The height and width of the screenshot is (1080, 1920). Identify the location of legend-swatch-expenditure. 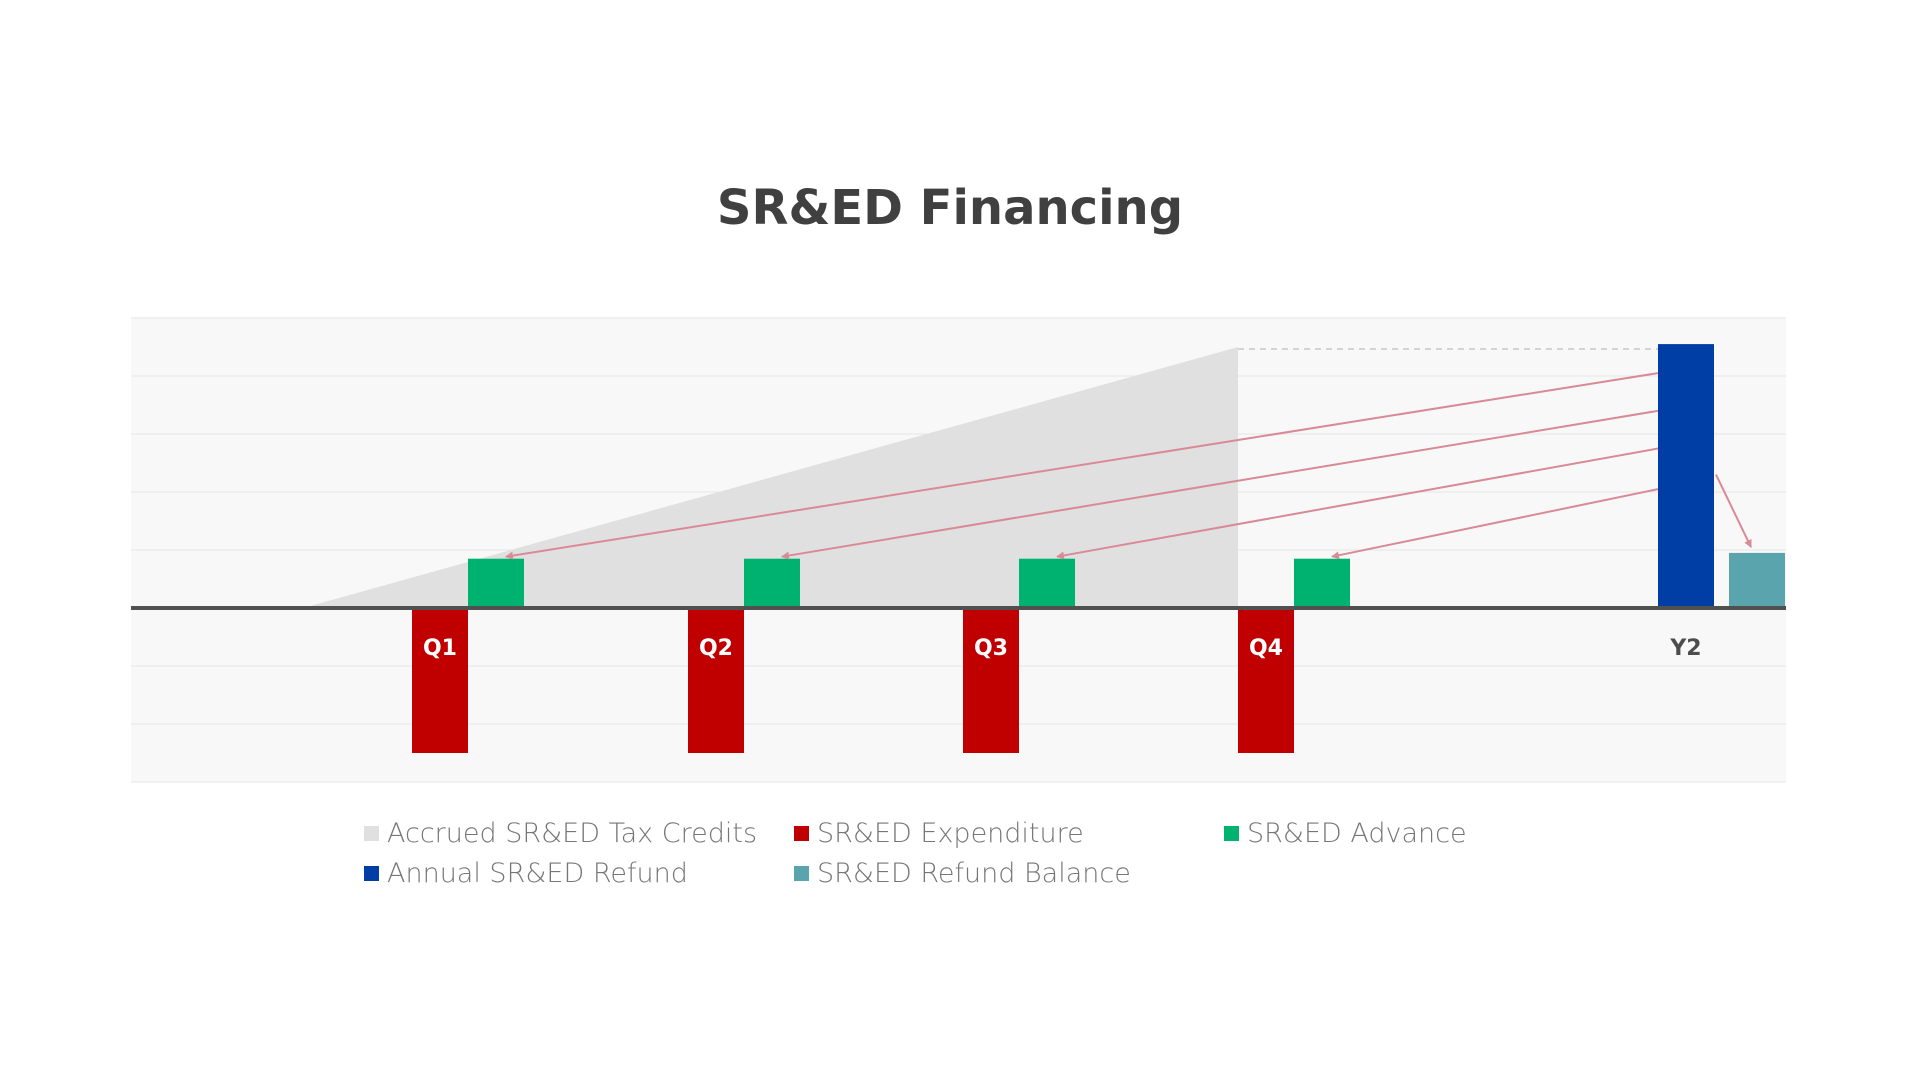
(801, 833).